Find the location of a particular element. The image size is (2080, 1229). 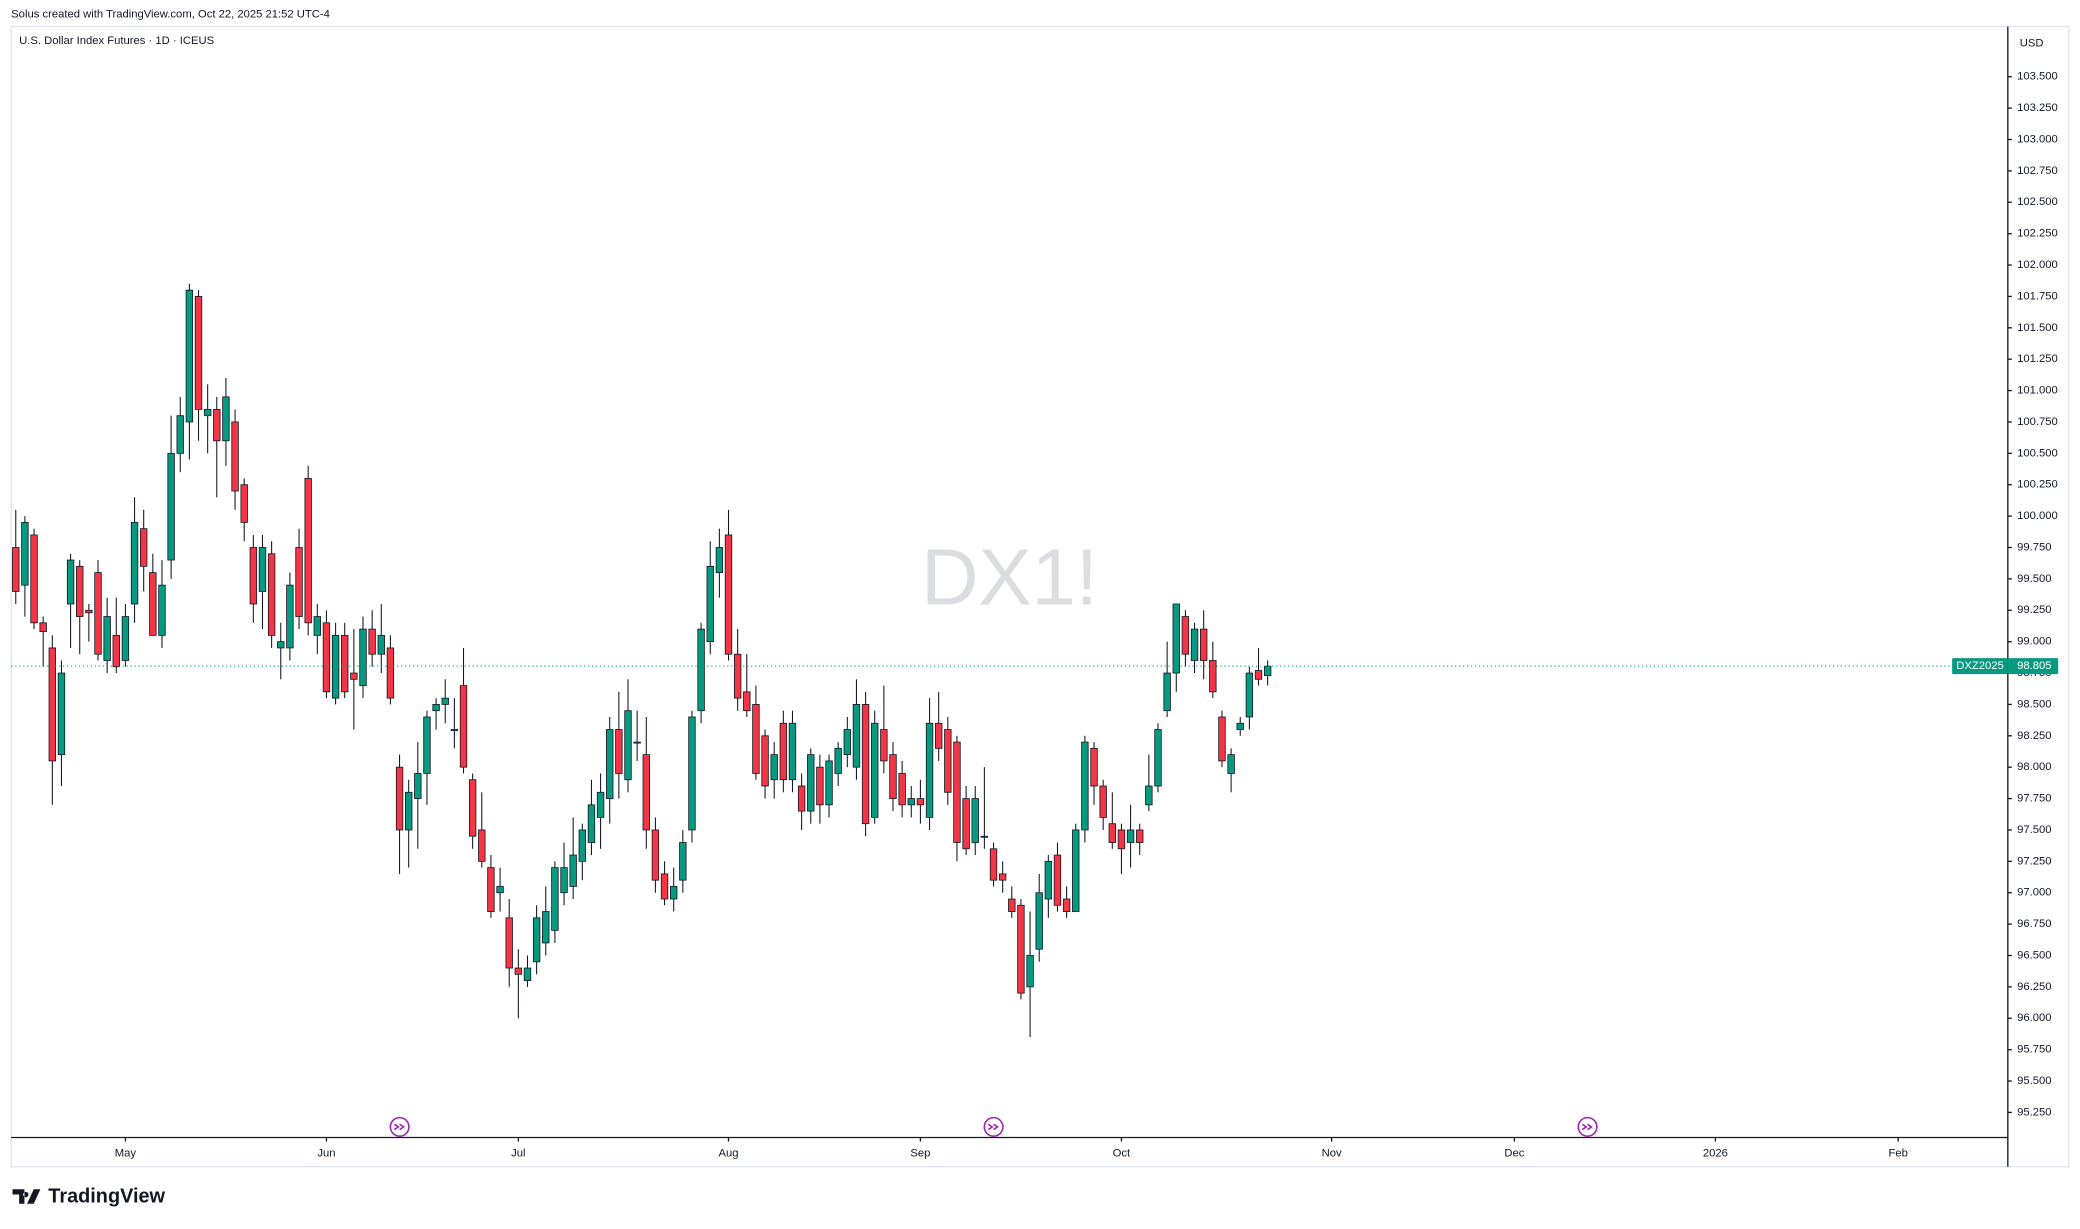

event-icons is located at coordinates (993, 1126).